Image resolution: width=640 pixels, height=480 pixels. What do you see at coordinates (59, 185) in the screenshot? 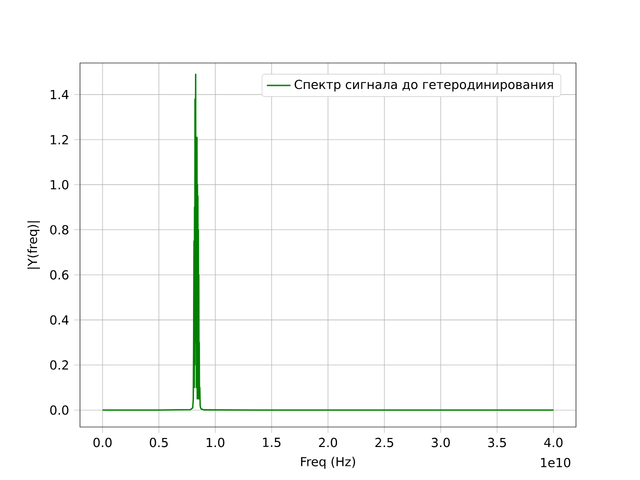
I see `y-tick-label: 1.0` at bounding box center [59, 185].